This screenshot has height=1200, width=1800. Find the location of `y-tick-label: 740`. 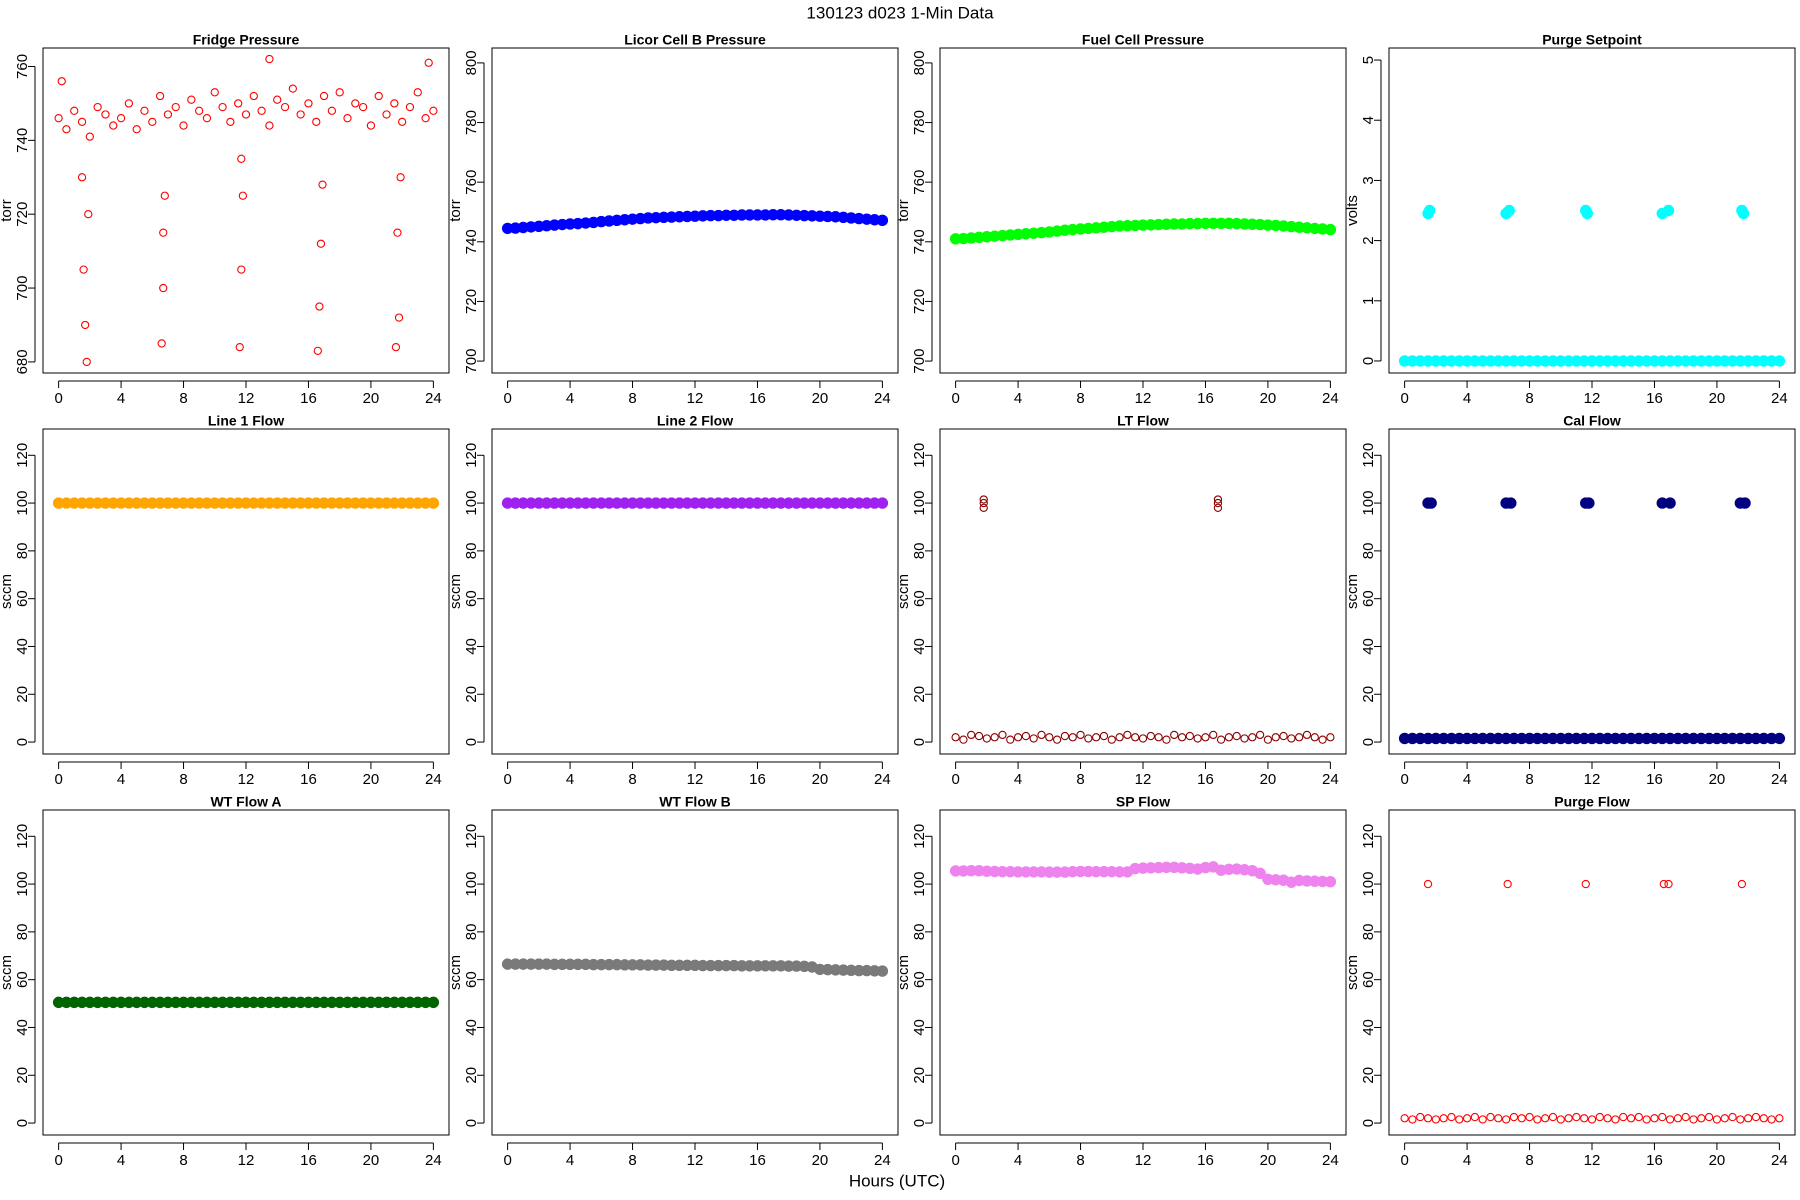

y-tick-label: 740 is located at coordinates (22, 140).